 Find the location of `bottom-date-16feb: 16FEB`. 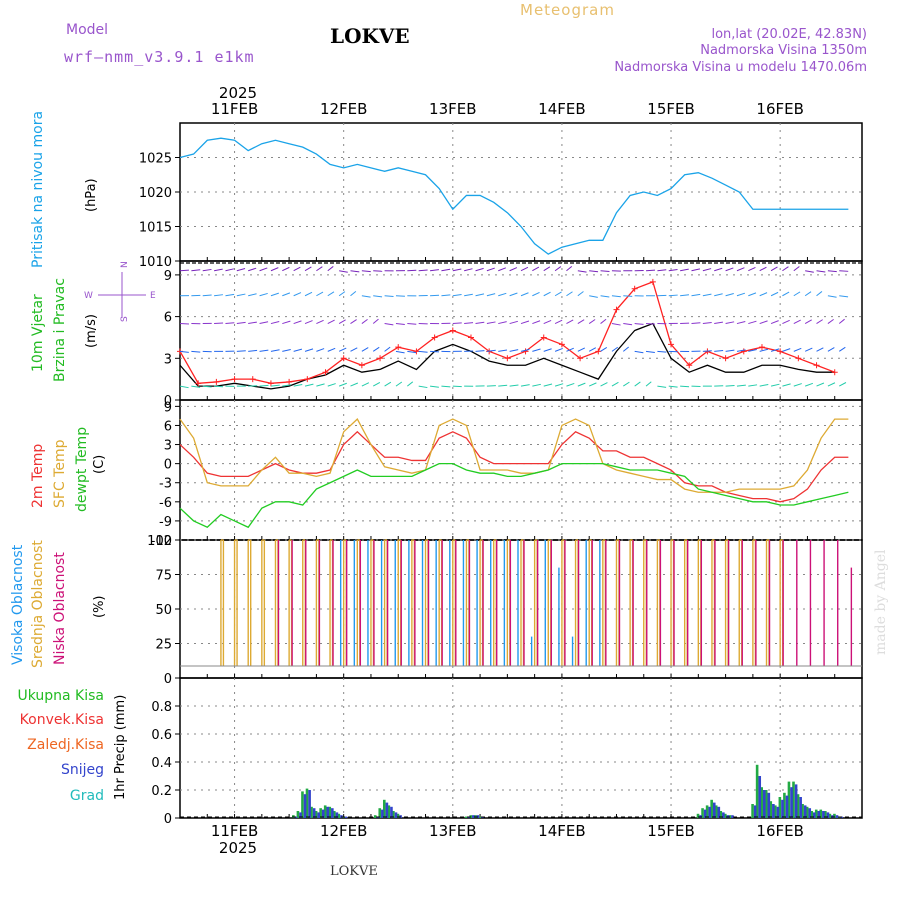

bottom-date-16feb: 16FEB is located at coordinates (779, 831).